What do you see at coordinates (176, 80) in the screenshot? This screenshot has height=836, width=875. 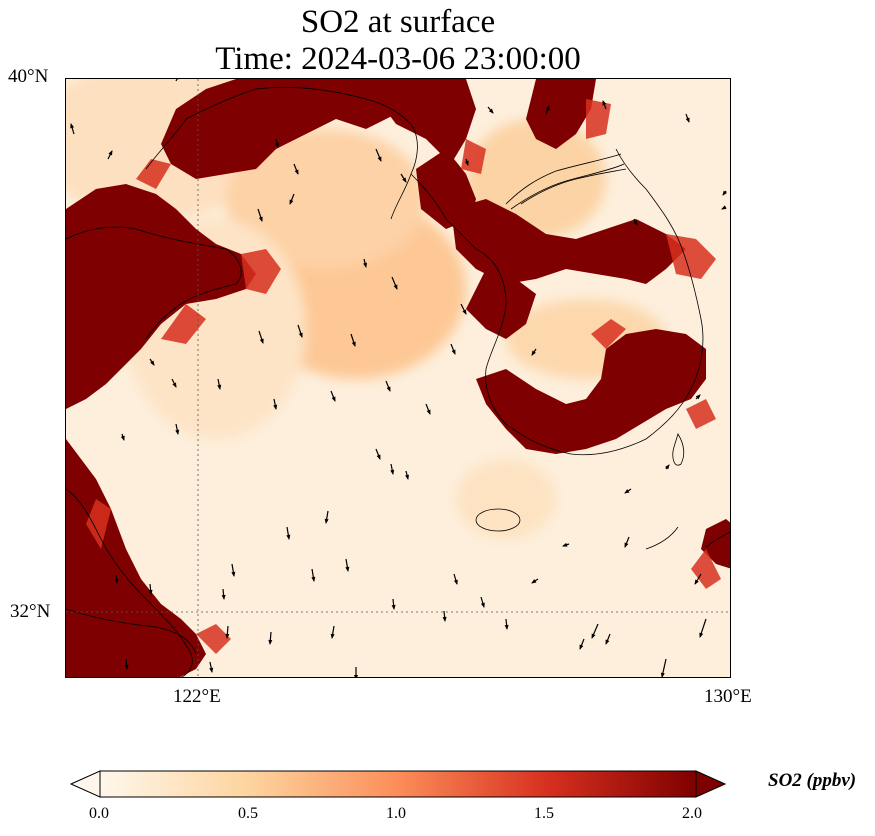 I see `wind-vector-shaft` at bounding box center [176, 80].